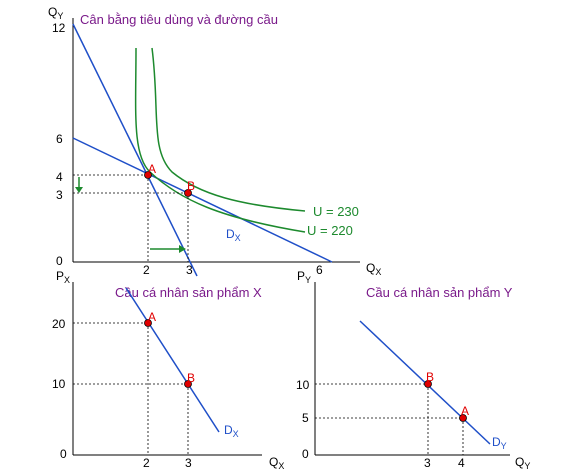 This screenshot has width=562, height=476. I want to click on right-y-tick-5: 5, so click(305, 418).